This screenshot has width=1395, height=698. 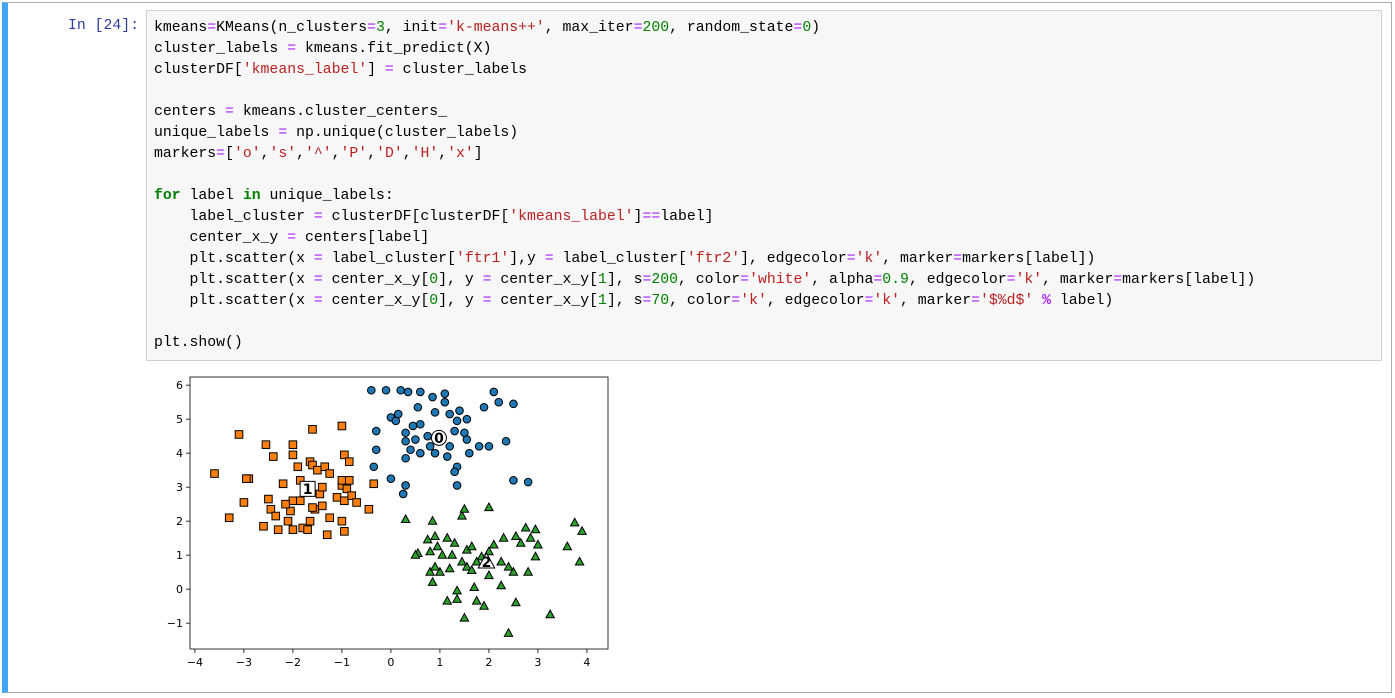 What do you see at coordinates (1078, 280) in the screenshot?
I see `code-token: , marker` at bounding box center [1078, 280].